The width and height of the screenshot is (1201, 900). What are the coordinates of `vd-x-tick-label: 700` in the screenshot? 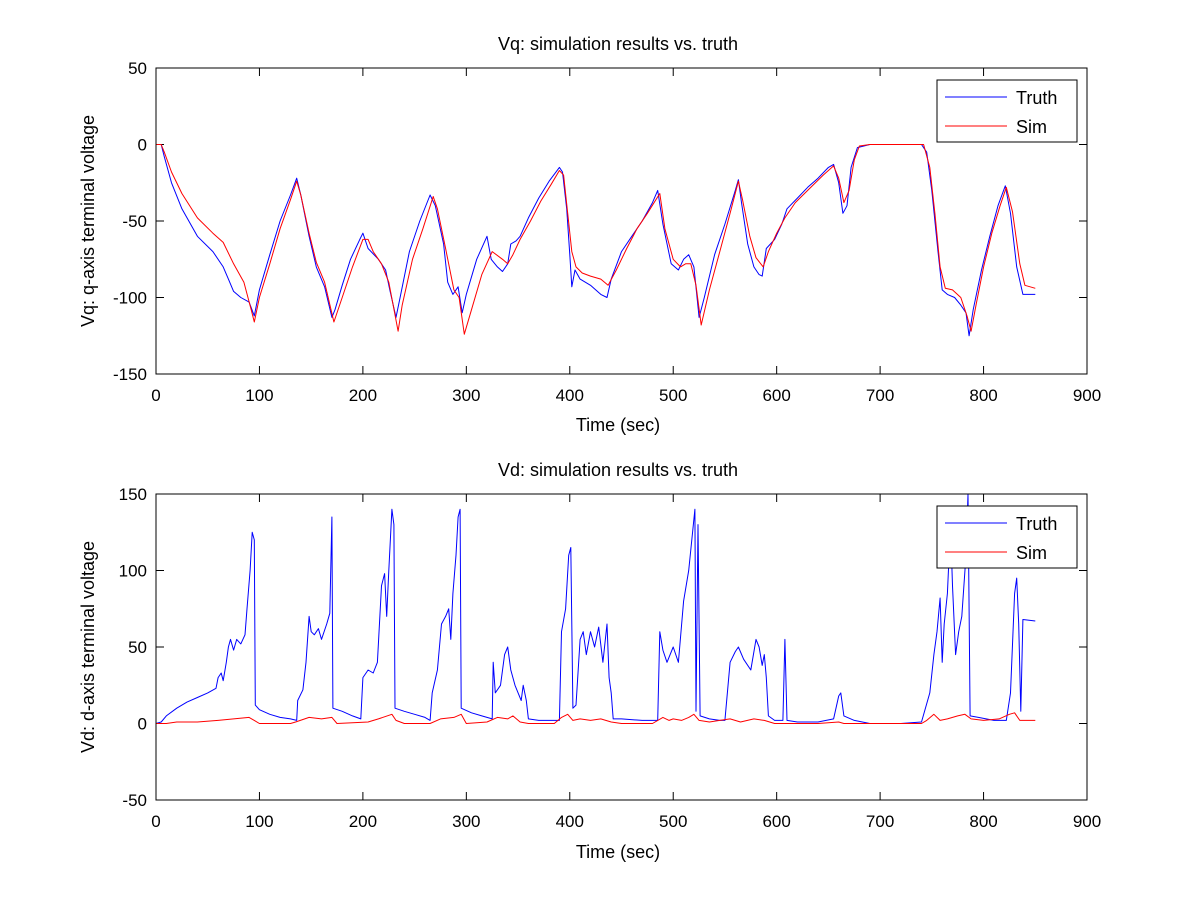 It's located at (880, 821).